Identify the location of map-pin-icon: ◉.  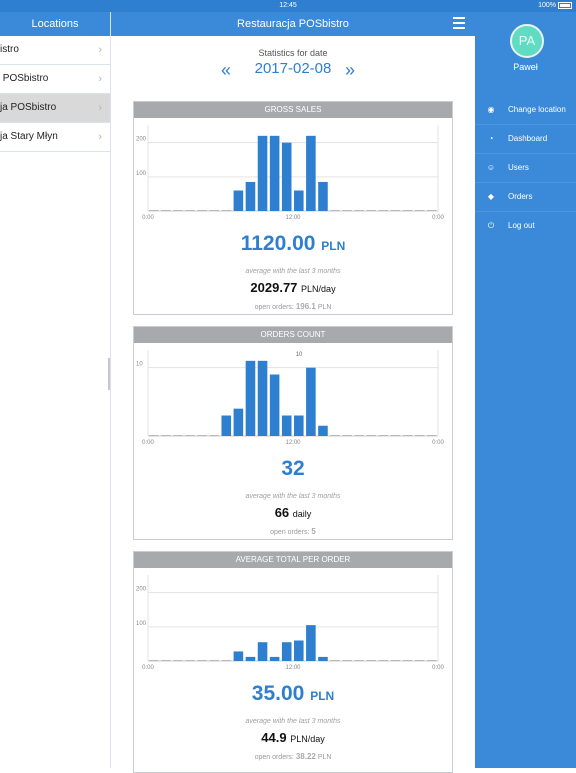
(491, 109).